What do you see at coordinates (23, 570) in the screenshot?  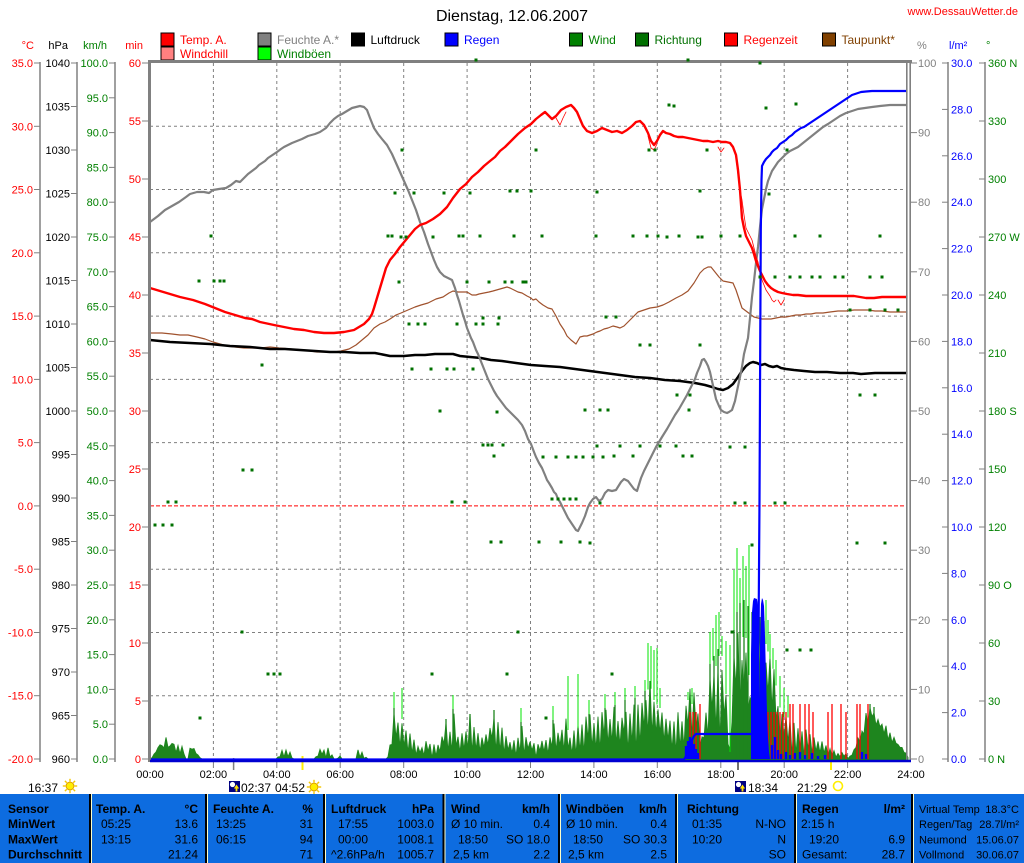 I see `svg-text: -5.0` at bounding box center [23, 570].